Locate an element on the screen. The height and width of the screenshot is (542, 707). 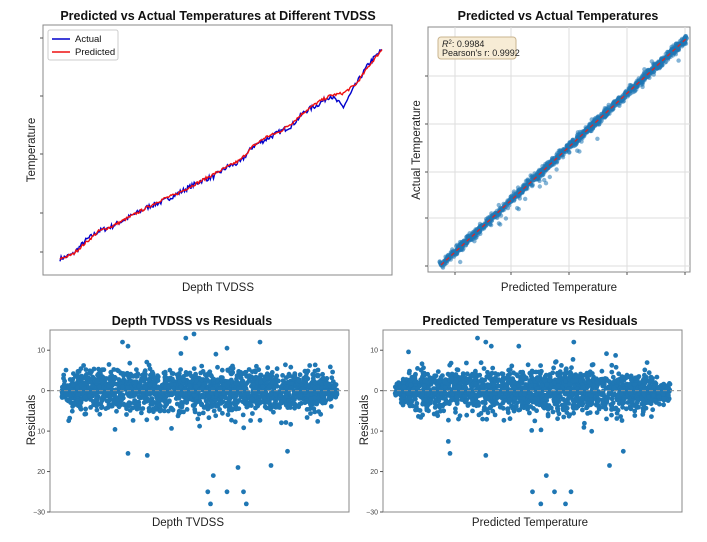
legend-label-actual: Actual is located at coordinates (88, 39).